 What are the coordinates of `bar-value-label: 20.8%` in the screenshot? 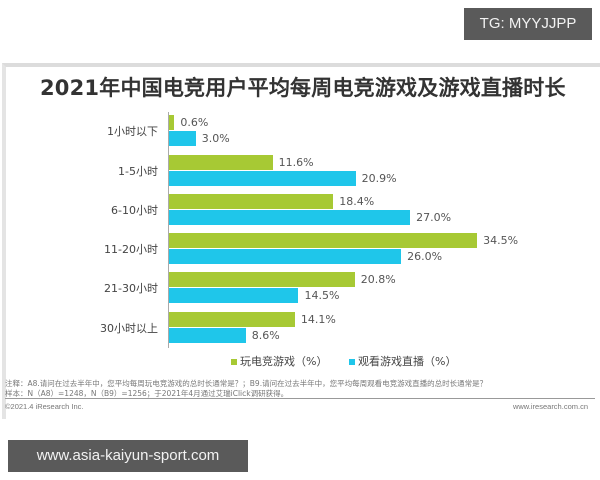 It's located at (378, 279).